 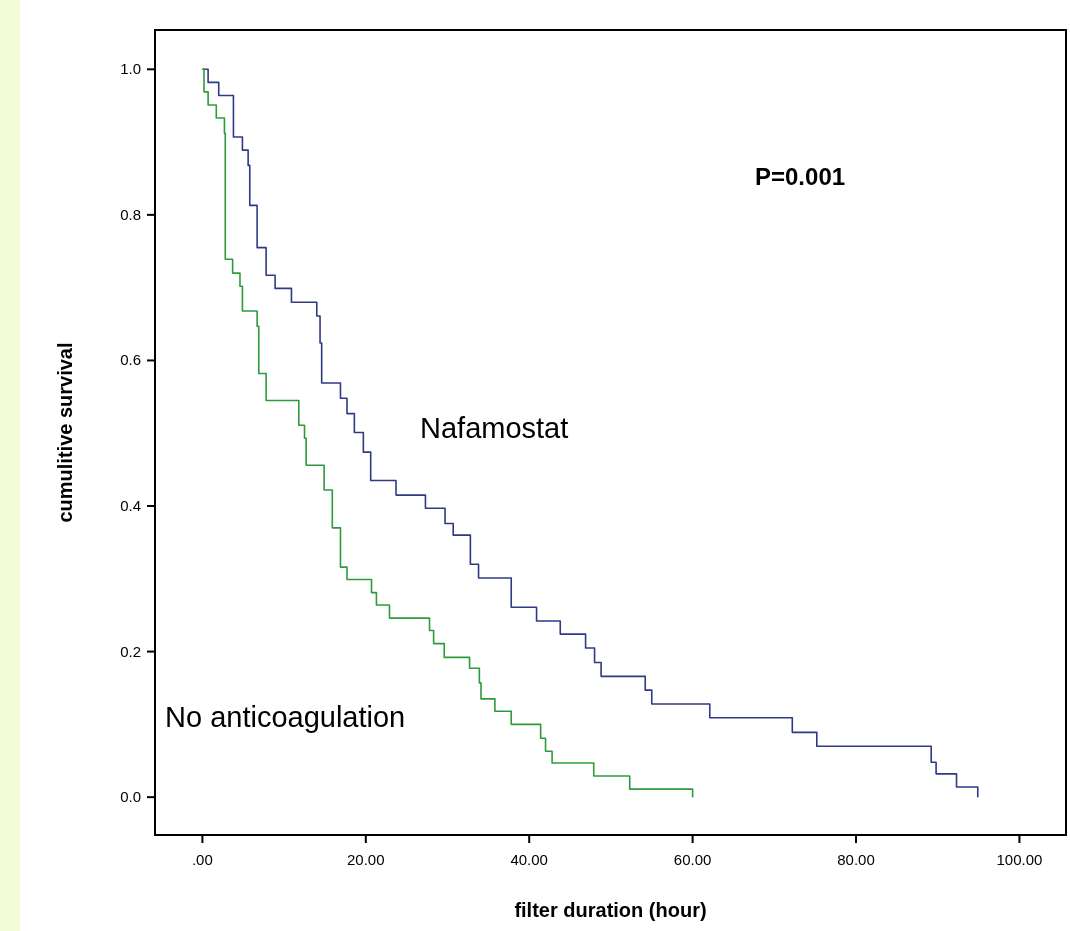 What do you see at coordinates (366, 859) in the screenshot?
I see `x-tick-label: 20.00` at bounding box center [366, 859].